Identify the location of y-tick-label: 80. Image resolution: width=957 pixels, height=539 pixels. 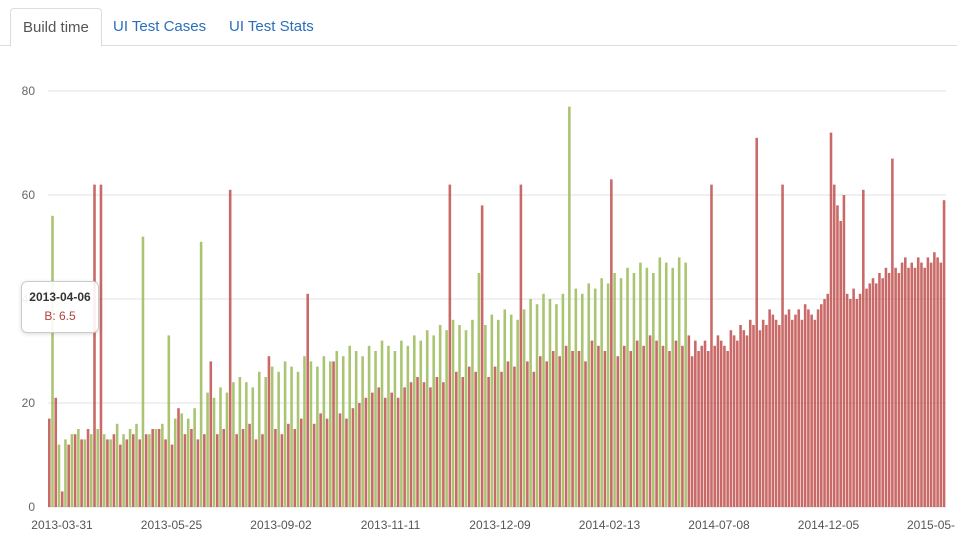
(29, 91).